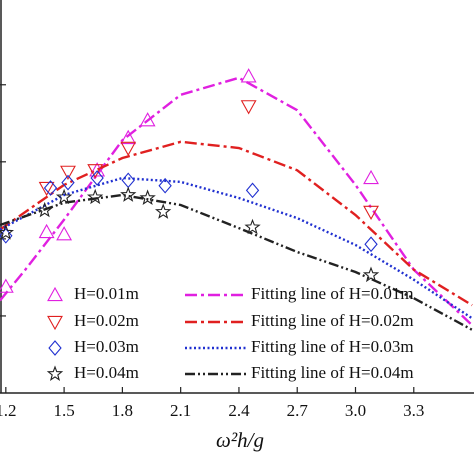 The image size is (474, 474). What do you see at coordinates (332, 372) in the screenshot?
I see `legend-label: Fitting line of H=0.04m` at bounding box center [332, 372].